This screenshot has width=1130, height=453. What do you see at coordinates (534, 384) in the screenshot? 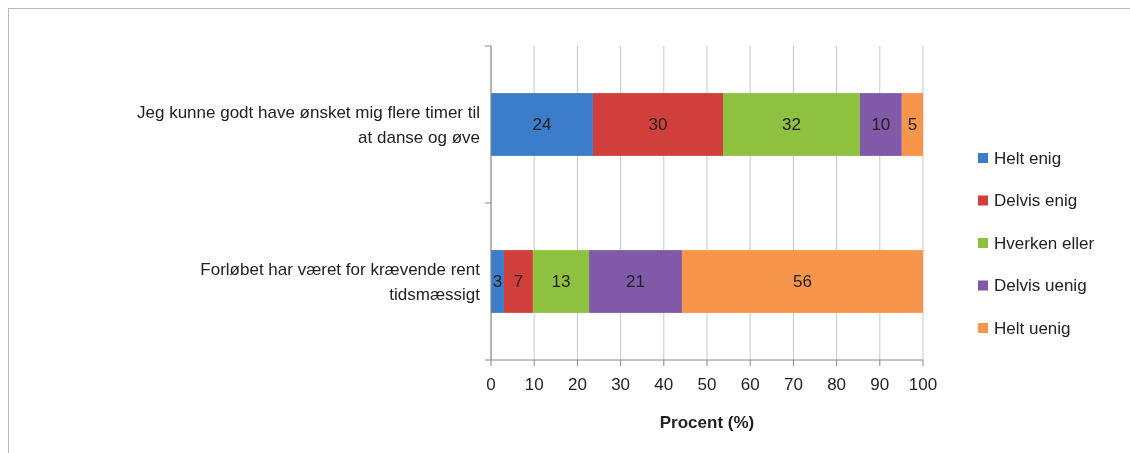
I see `x-tick-label: 10` at bounding box center [534, 384].